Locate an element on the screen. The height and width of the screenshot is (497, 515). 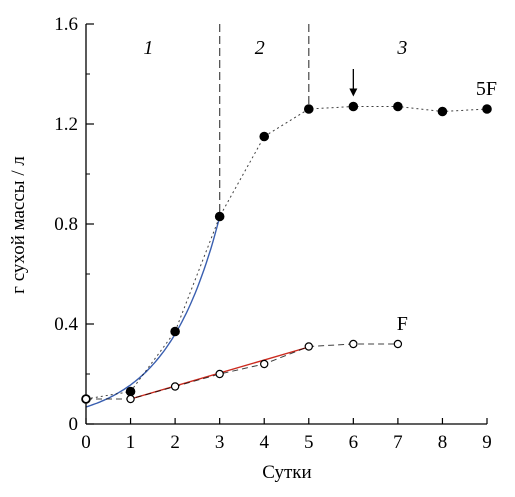
fit-curve-exponential is located at coordinates (153, 312).